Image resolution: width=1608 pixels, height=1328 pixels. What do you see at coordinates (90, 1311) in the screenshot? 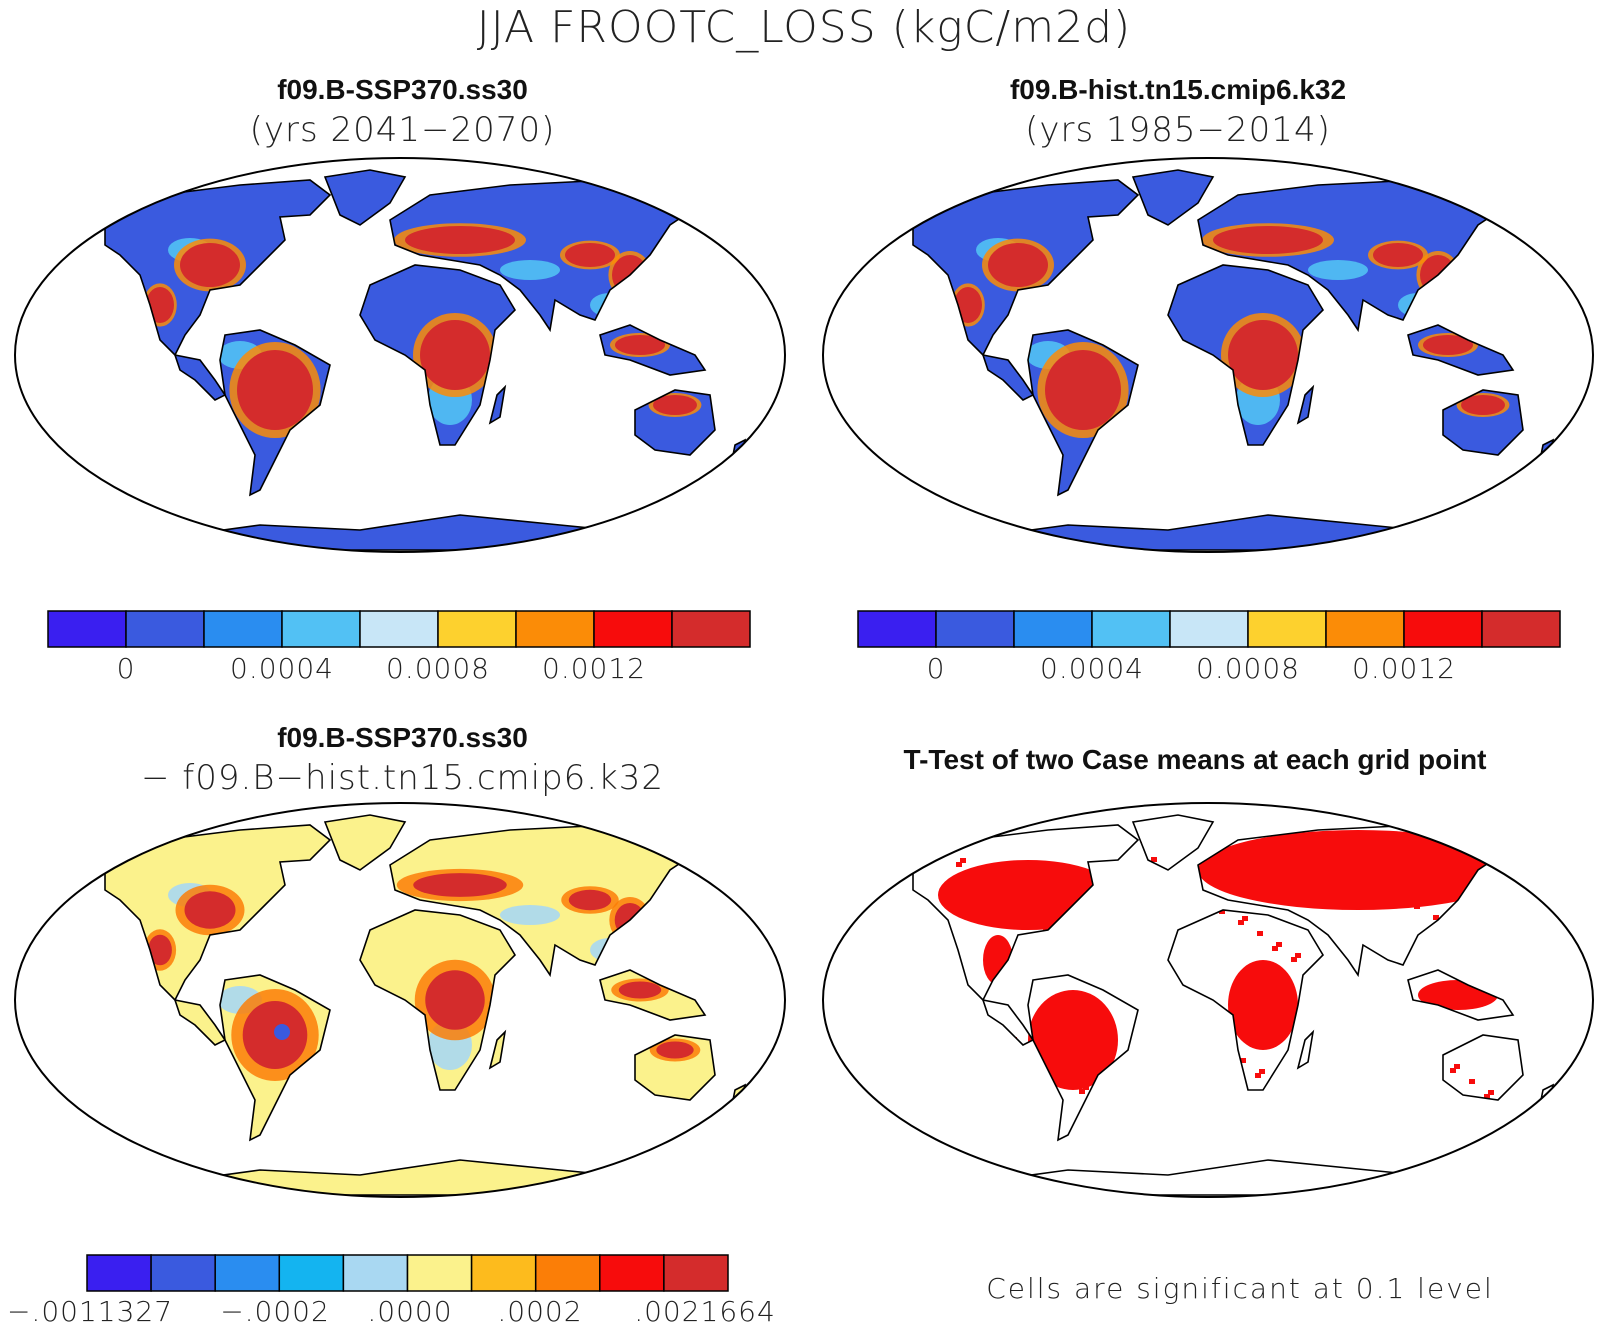
I see `panel3-tick-0: −.0011327` at bounding box center [90, 1311].